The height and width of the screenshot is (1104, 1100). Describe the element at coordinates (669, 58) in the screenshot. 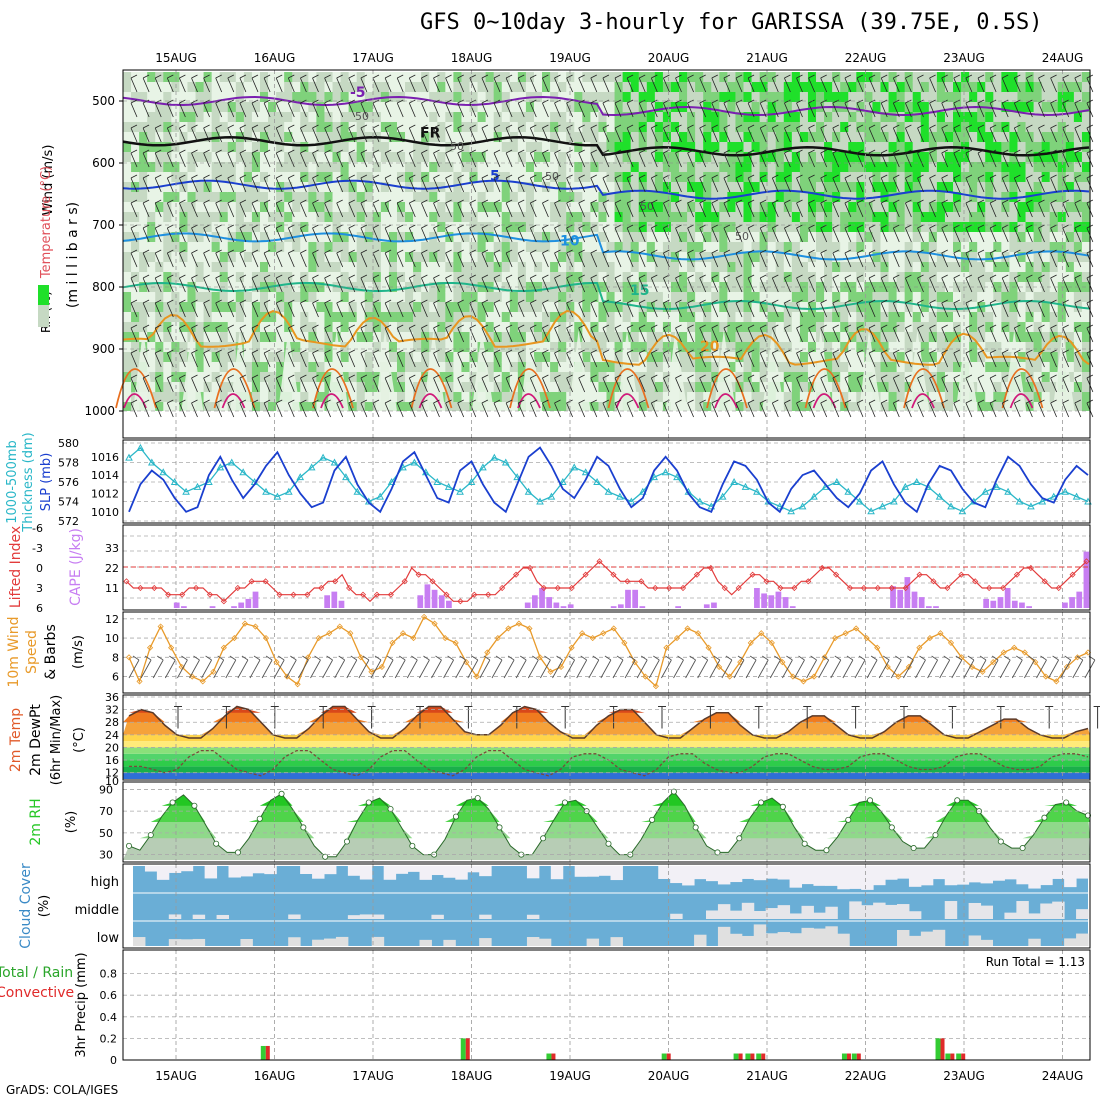

I see `date-label-top: 20AUG` at that location.